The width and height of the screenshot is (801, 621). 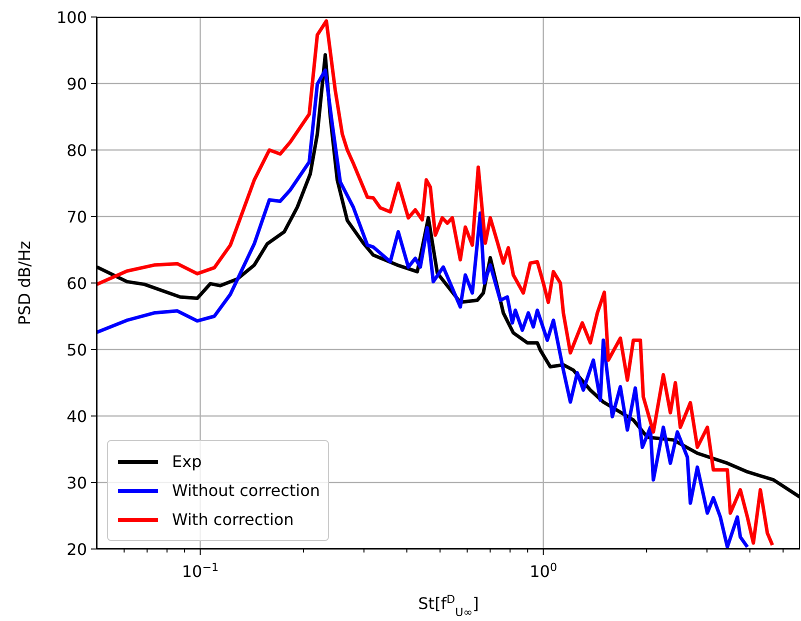 What do you see at coordinates (71, 17) in the screenshot?
I see `y-tick-label: 100` at bounding box center [71, 17].